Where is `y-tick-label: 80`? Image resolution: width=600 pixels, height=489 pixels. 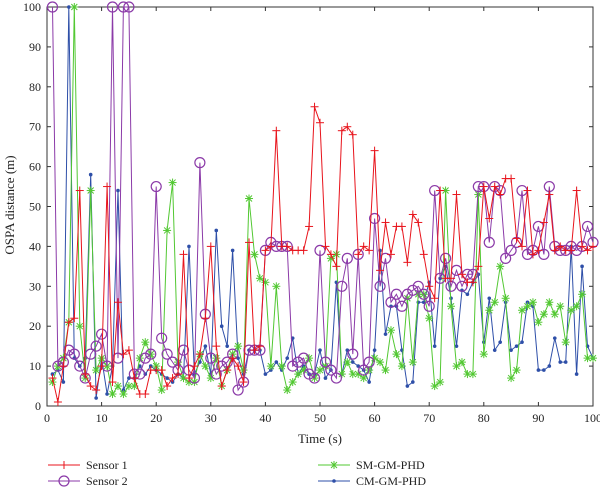 y-tick-label: 80 is located at coordinates (35, 87).